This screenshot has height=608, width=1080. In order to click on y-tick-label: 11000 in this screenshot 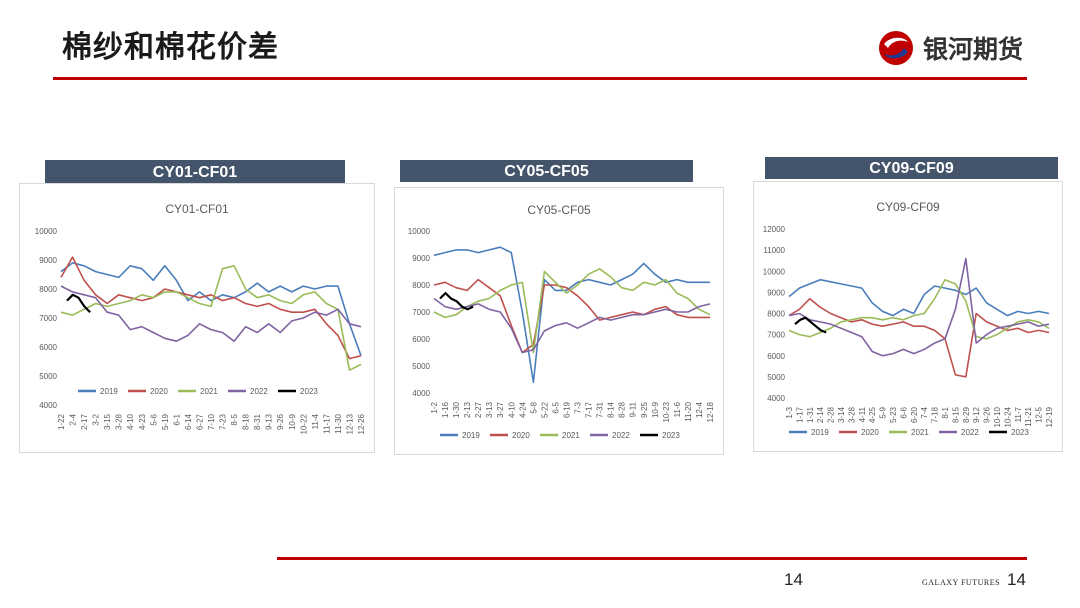, I will do `click(774, 250)`.